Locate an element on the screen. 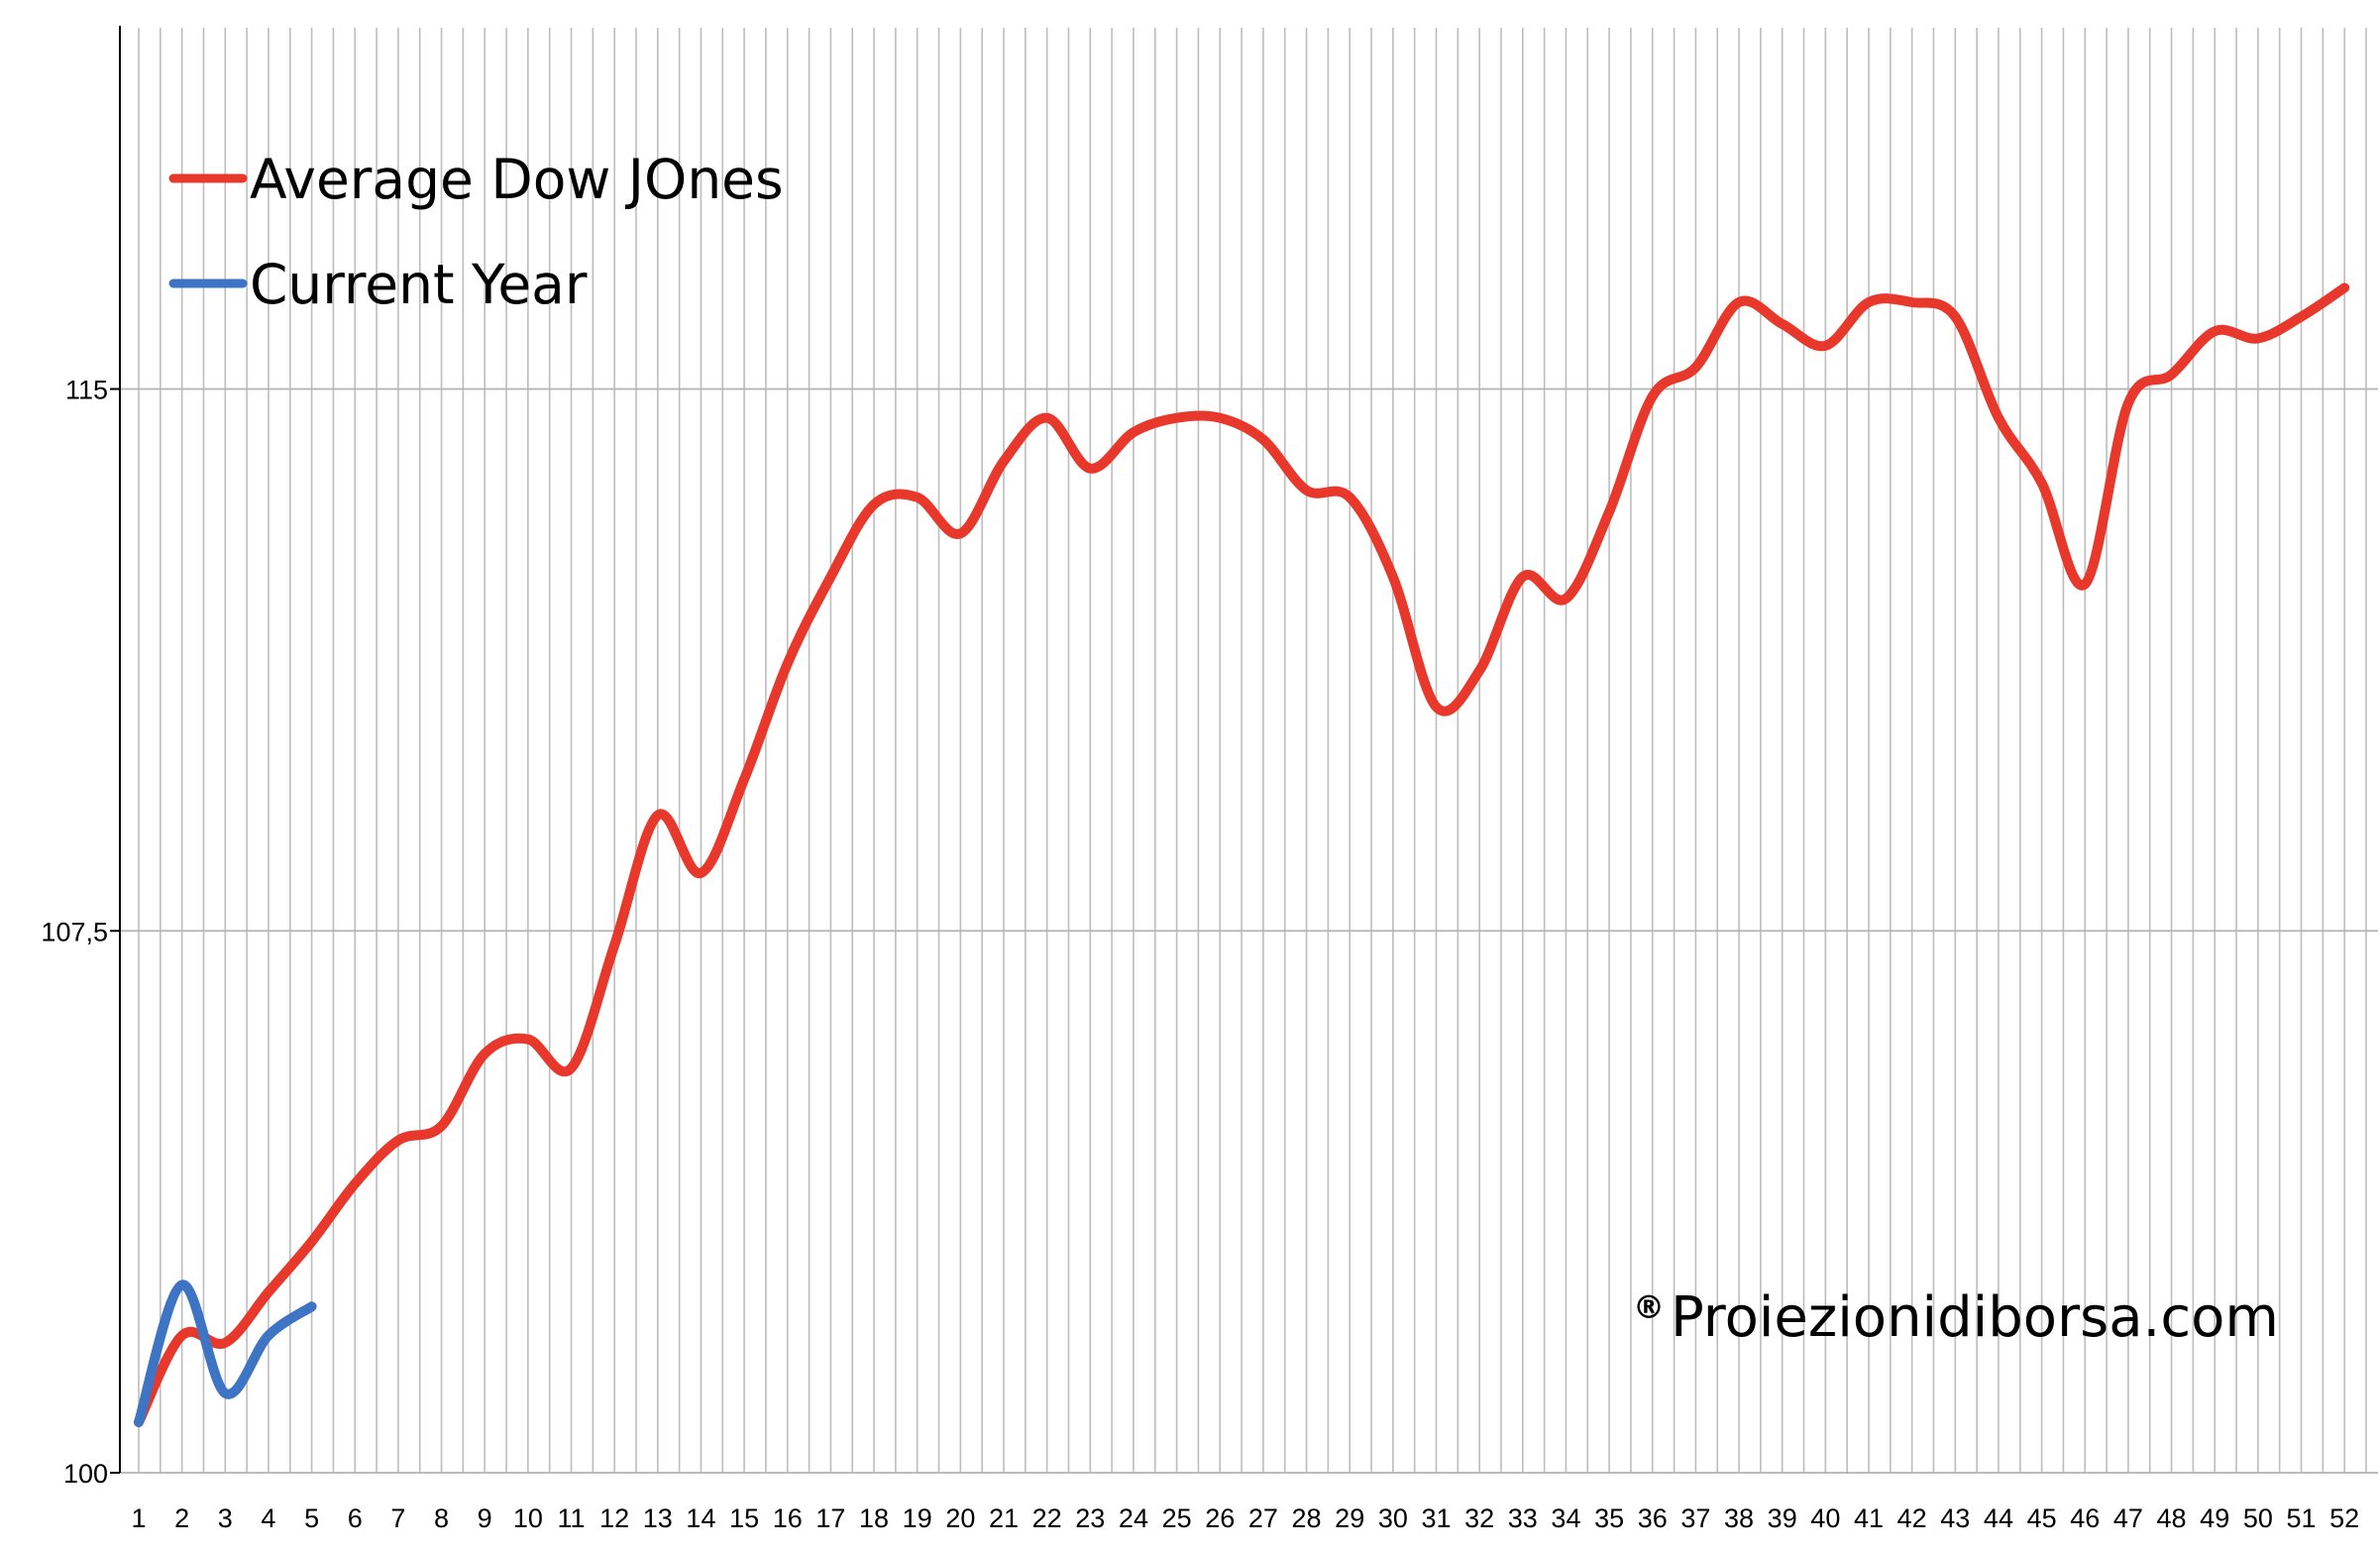 Image resolution: width=2380 pixels, height=1556 pixels. legend-label-current-year: Current Year is located at coordinates (419, 284).